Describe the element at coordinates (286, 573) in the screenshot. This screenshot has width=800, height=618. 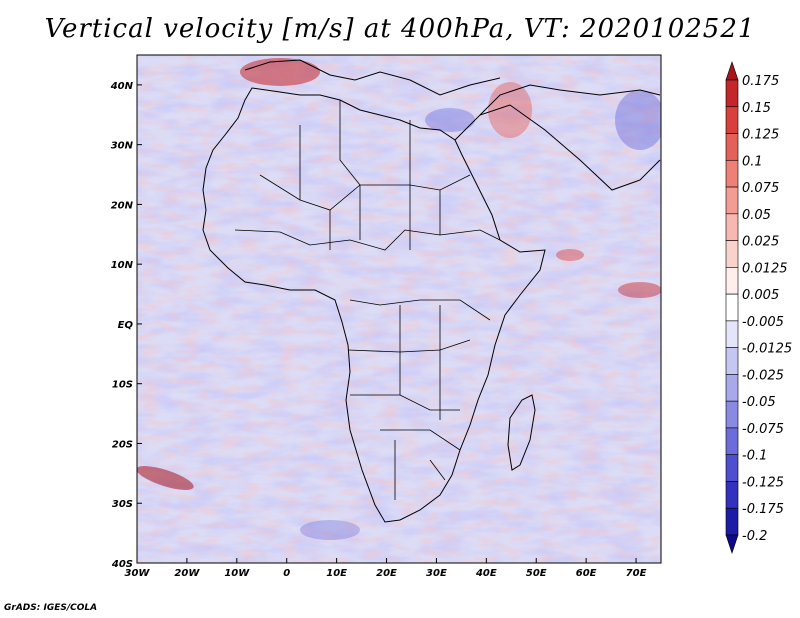
I see `x-tick-label: 0` at that location.